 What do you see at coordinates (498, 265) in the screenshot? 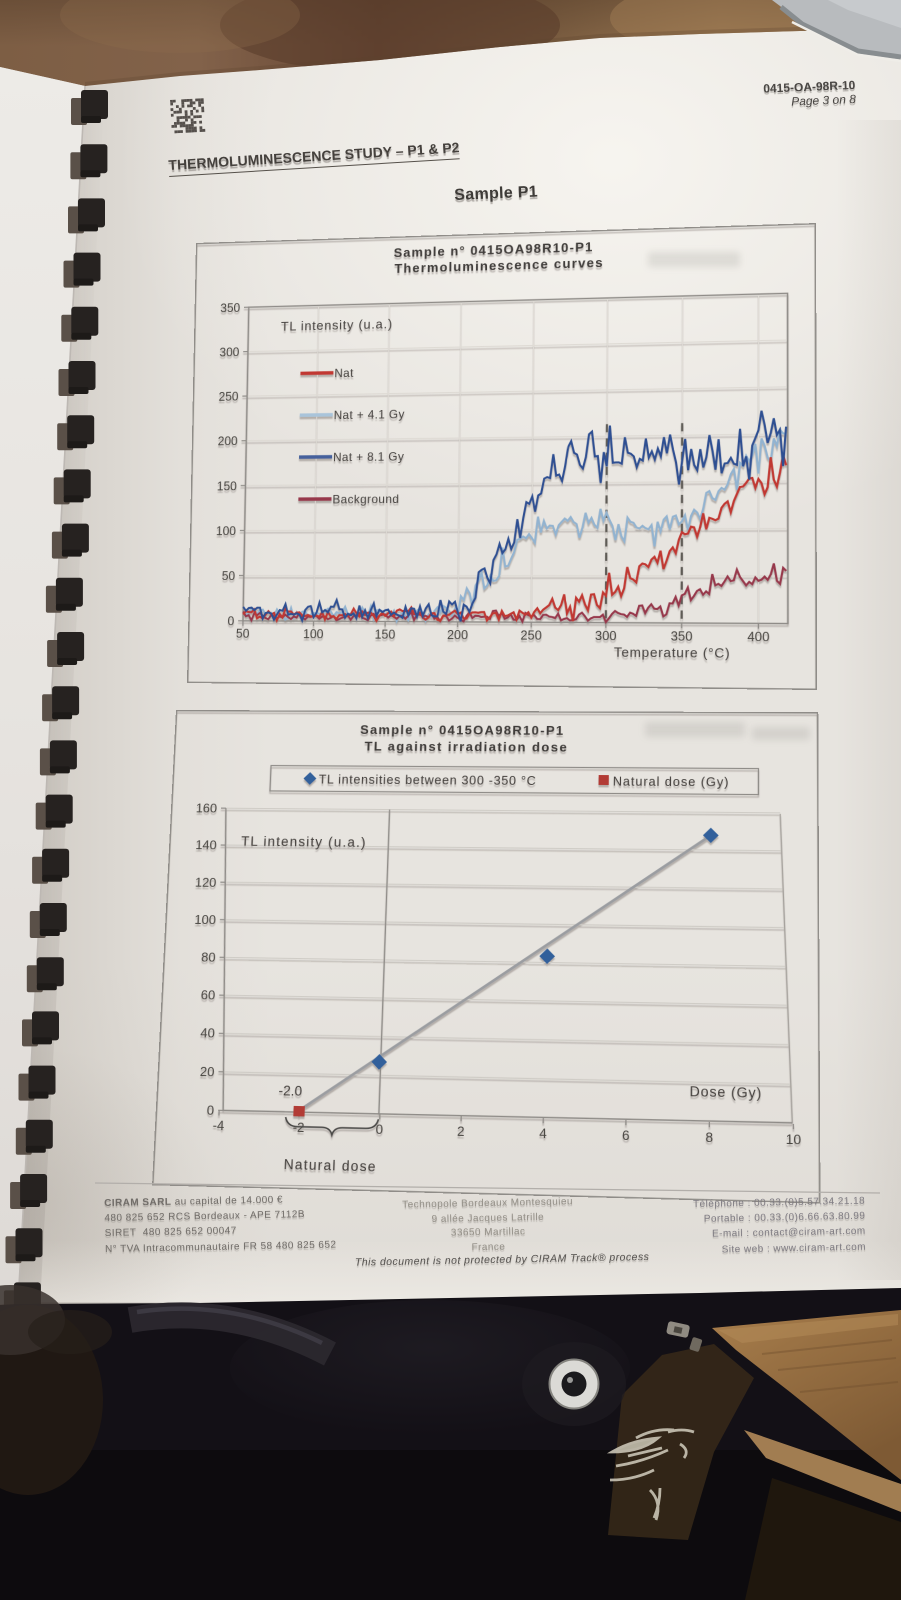
I see `svg-text: Thermoluminescence curves` at bounding box center [498, 265].